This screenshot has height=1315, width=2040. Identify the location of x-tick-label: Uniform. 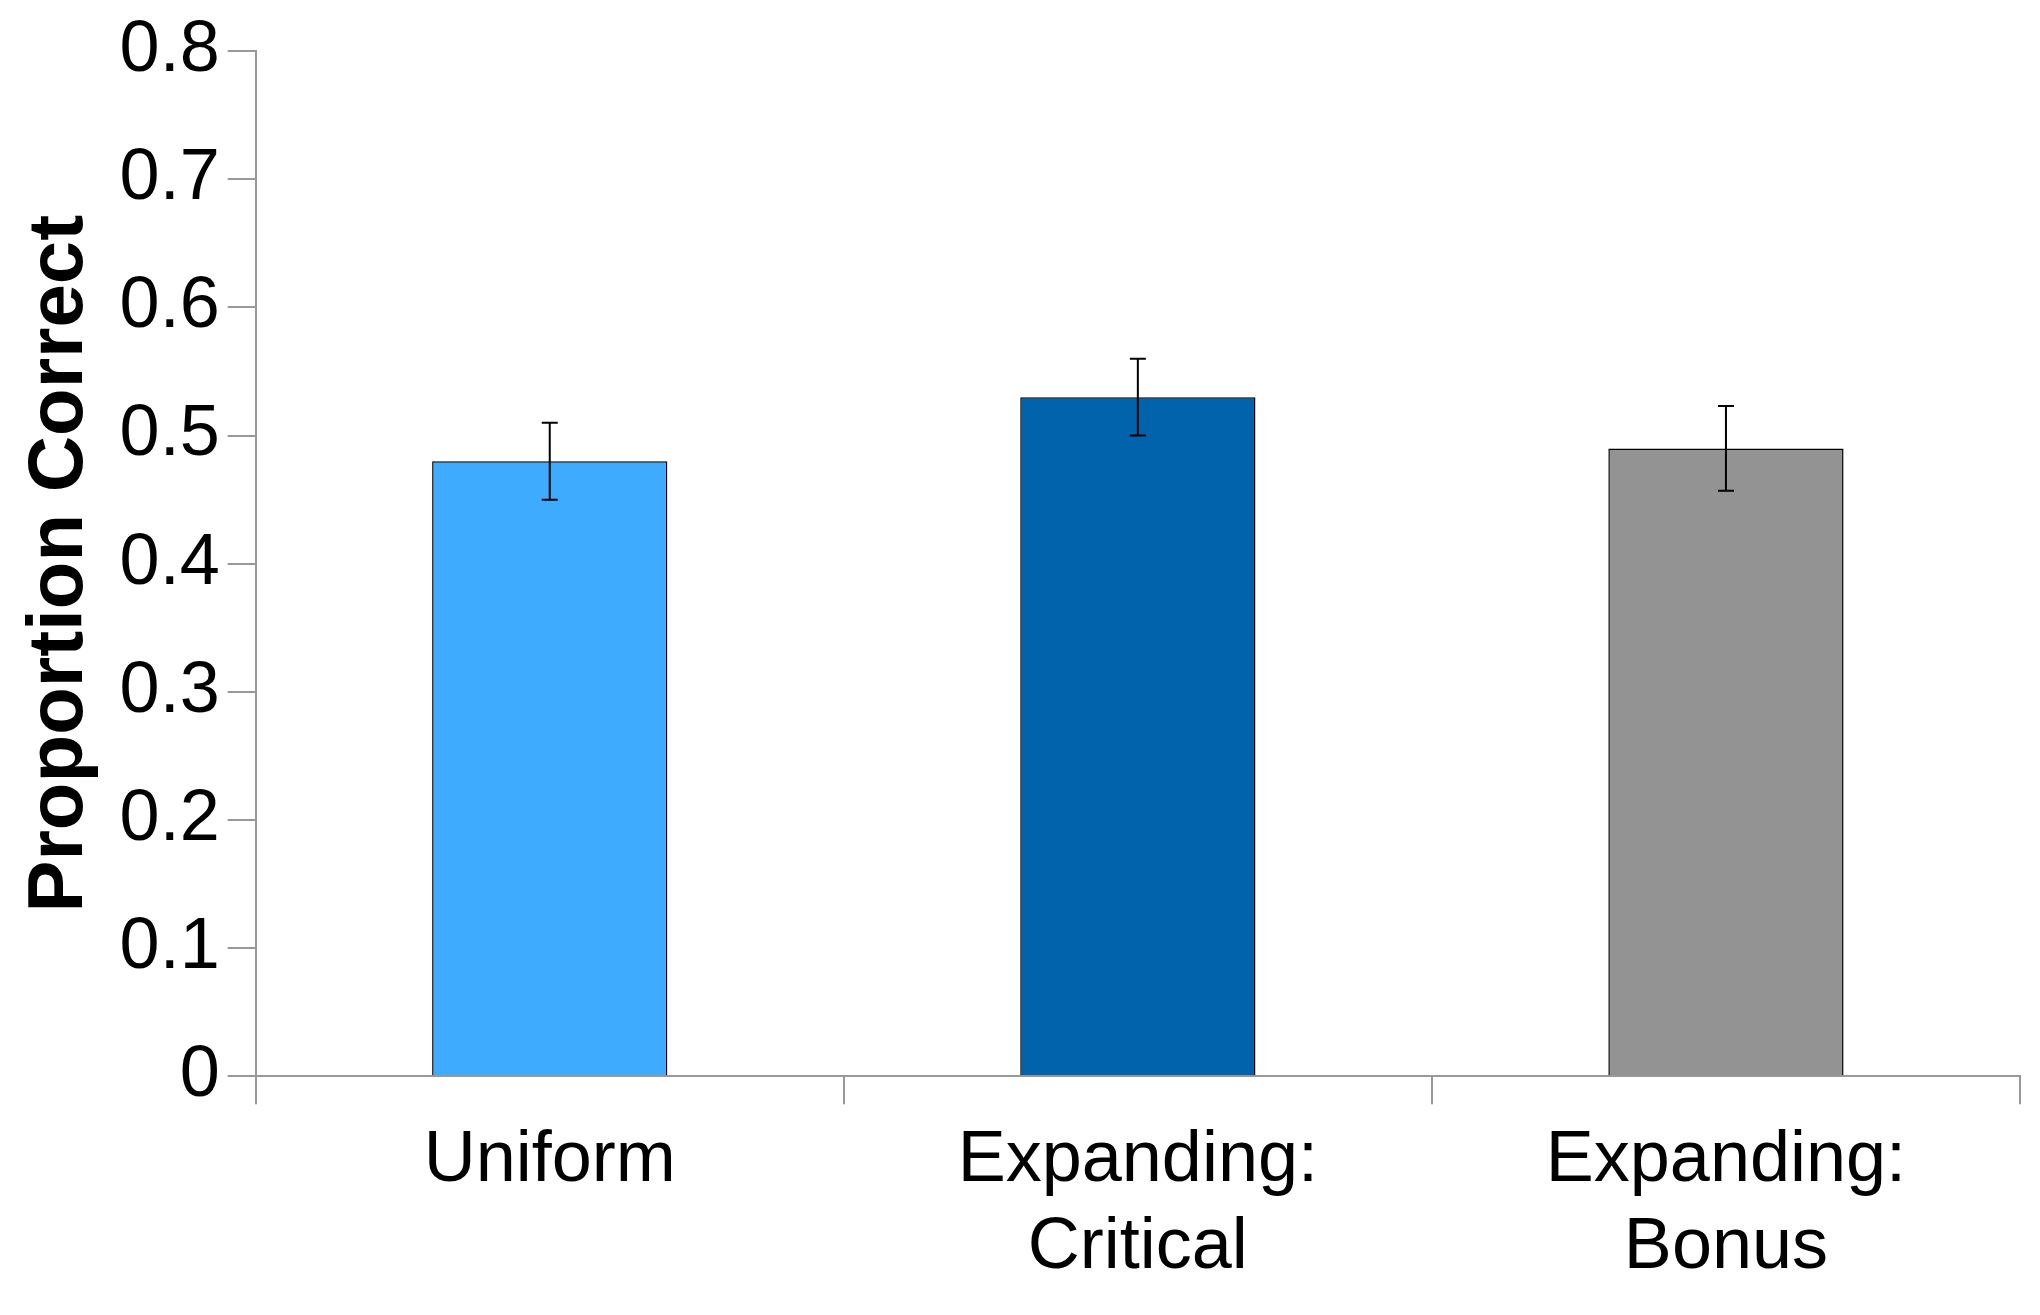
(549, 1156).